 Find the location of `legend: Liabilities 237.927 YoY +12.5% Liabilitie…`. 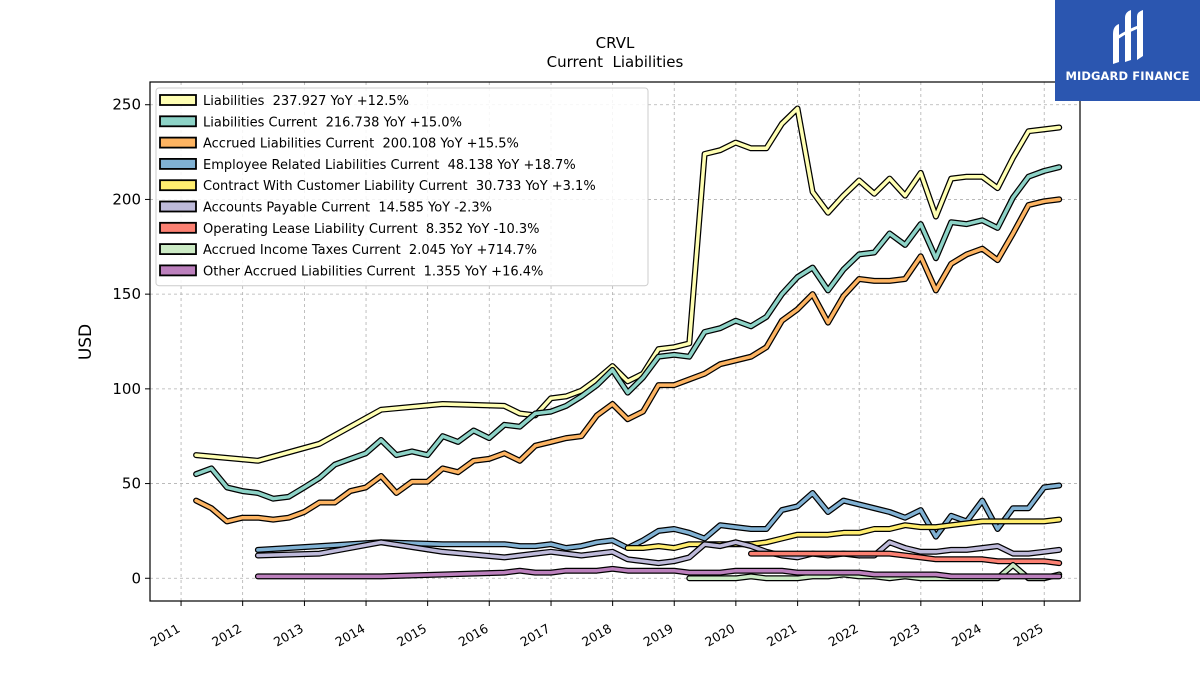

legend: Liabilities 237.927 YoY +12.5% Liabilitie… is located at coordinates (402, 187).